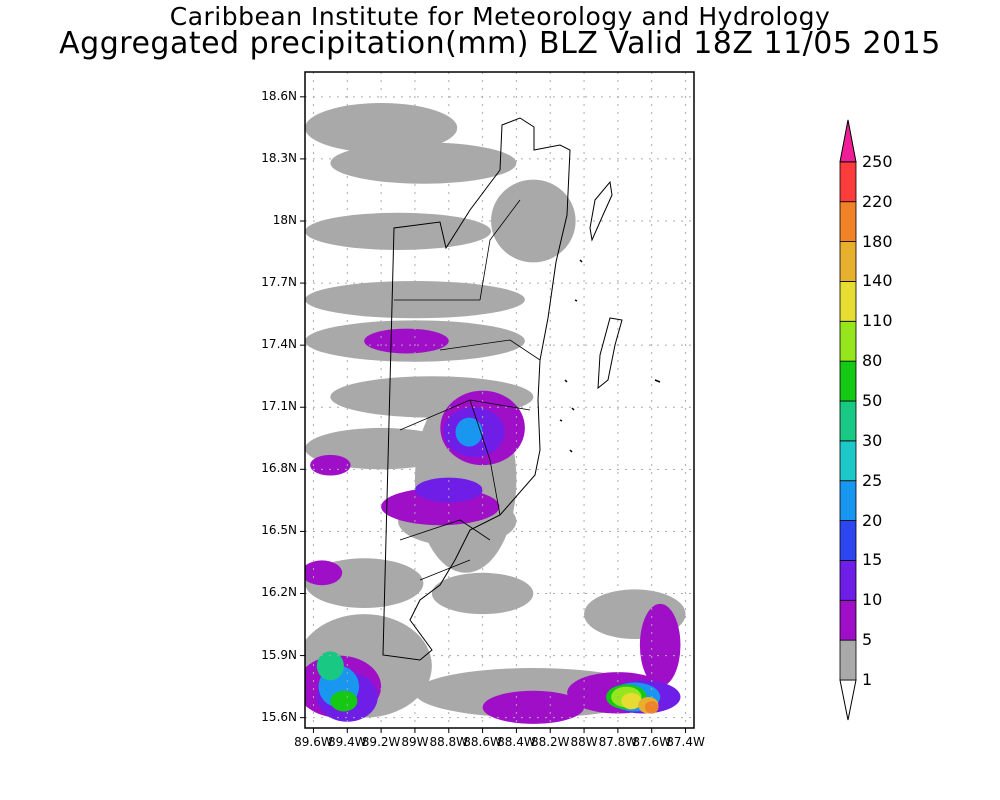  I want to click on x-tick-label: 88W, so click(584, 742).